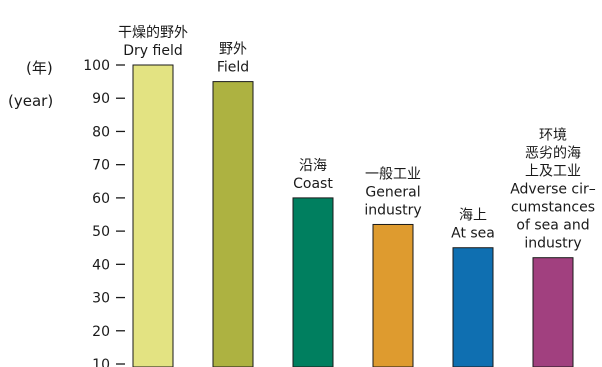 The image size is (602, 367). I want to click on category-label-line: 一般工业, so click(393, 174).